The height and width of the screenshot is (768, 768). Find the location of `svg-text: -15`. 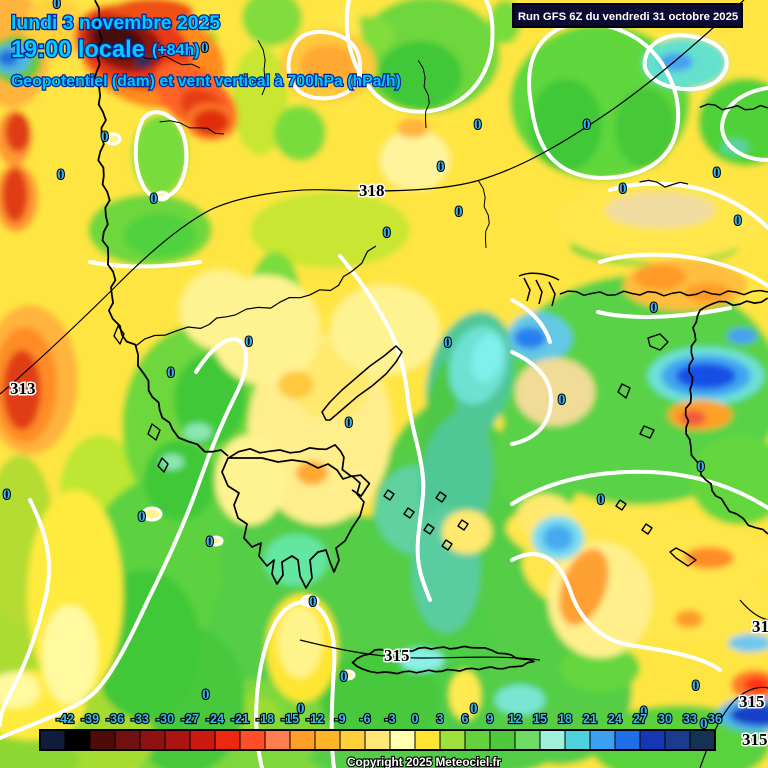

svg-text: -15 is located at coordinates (290, 719).